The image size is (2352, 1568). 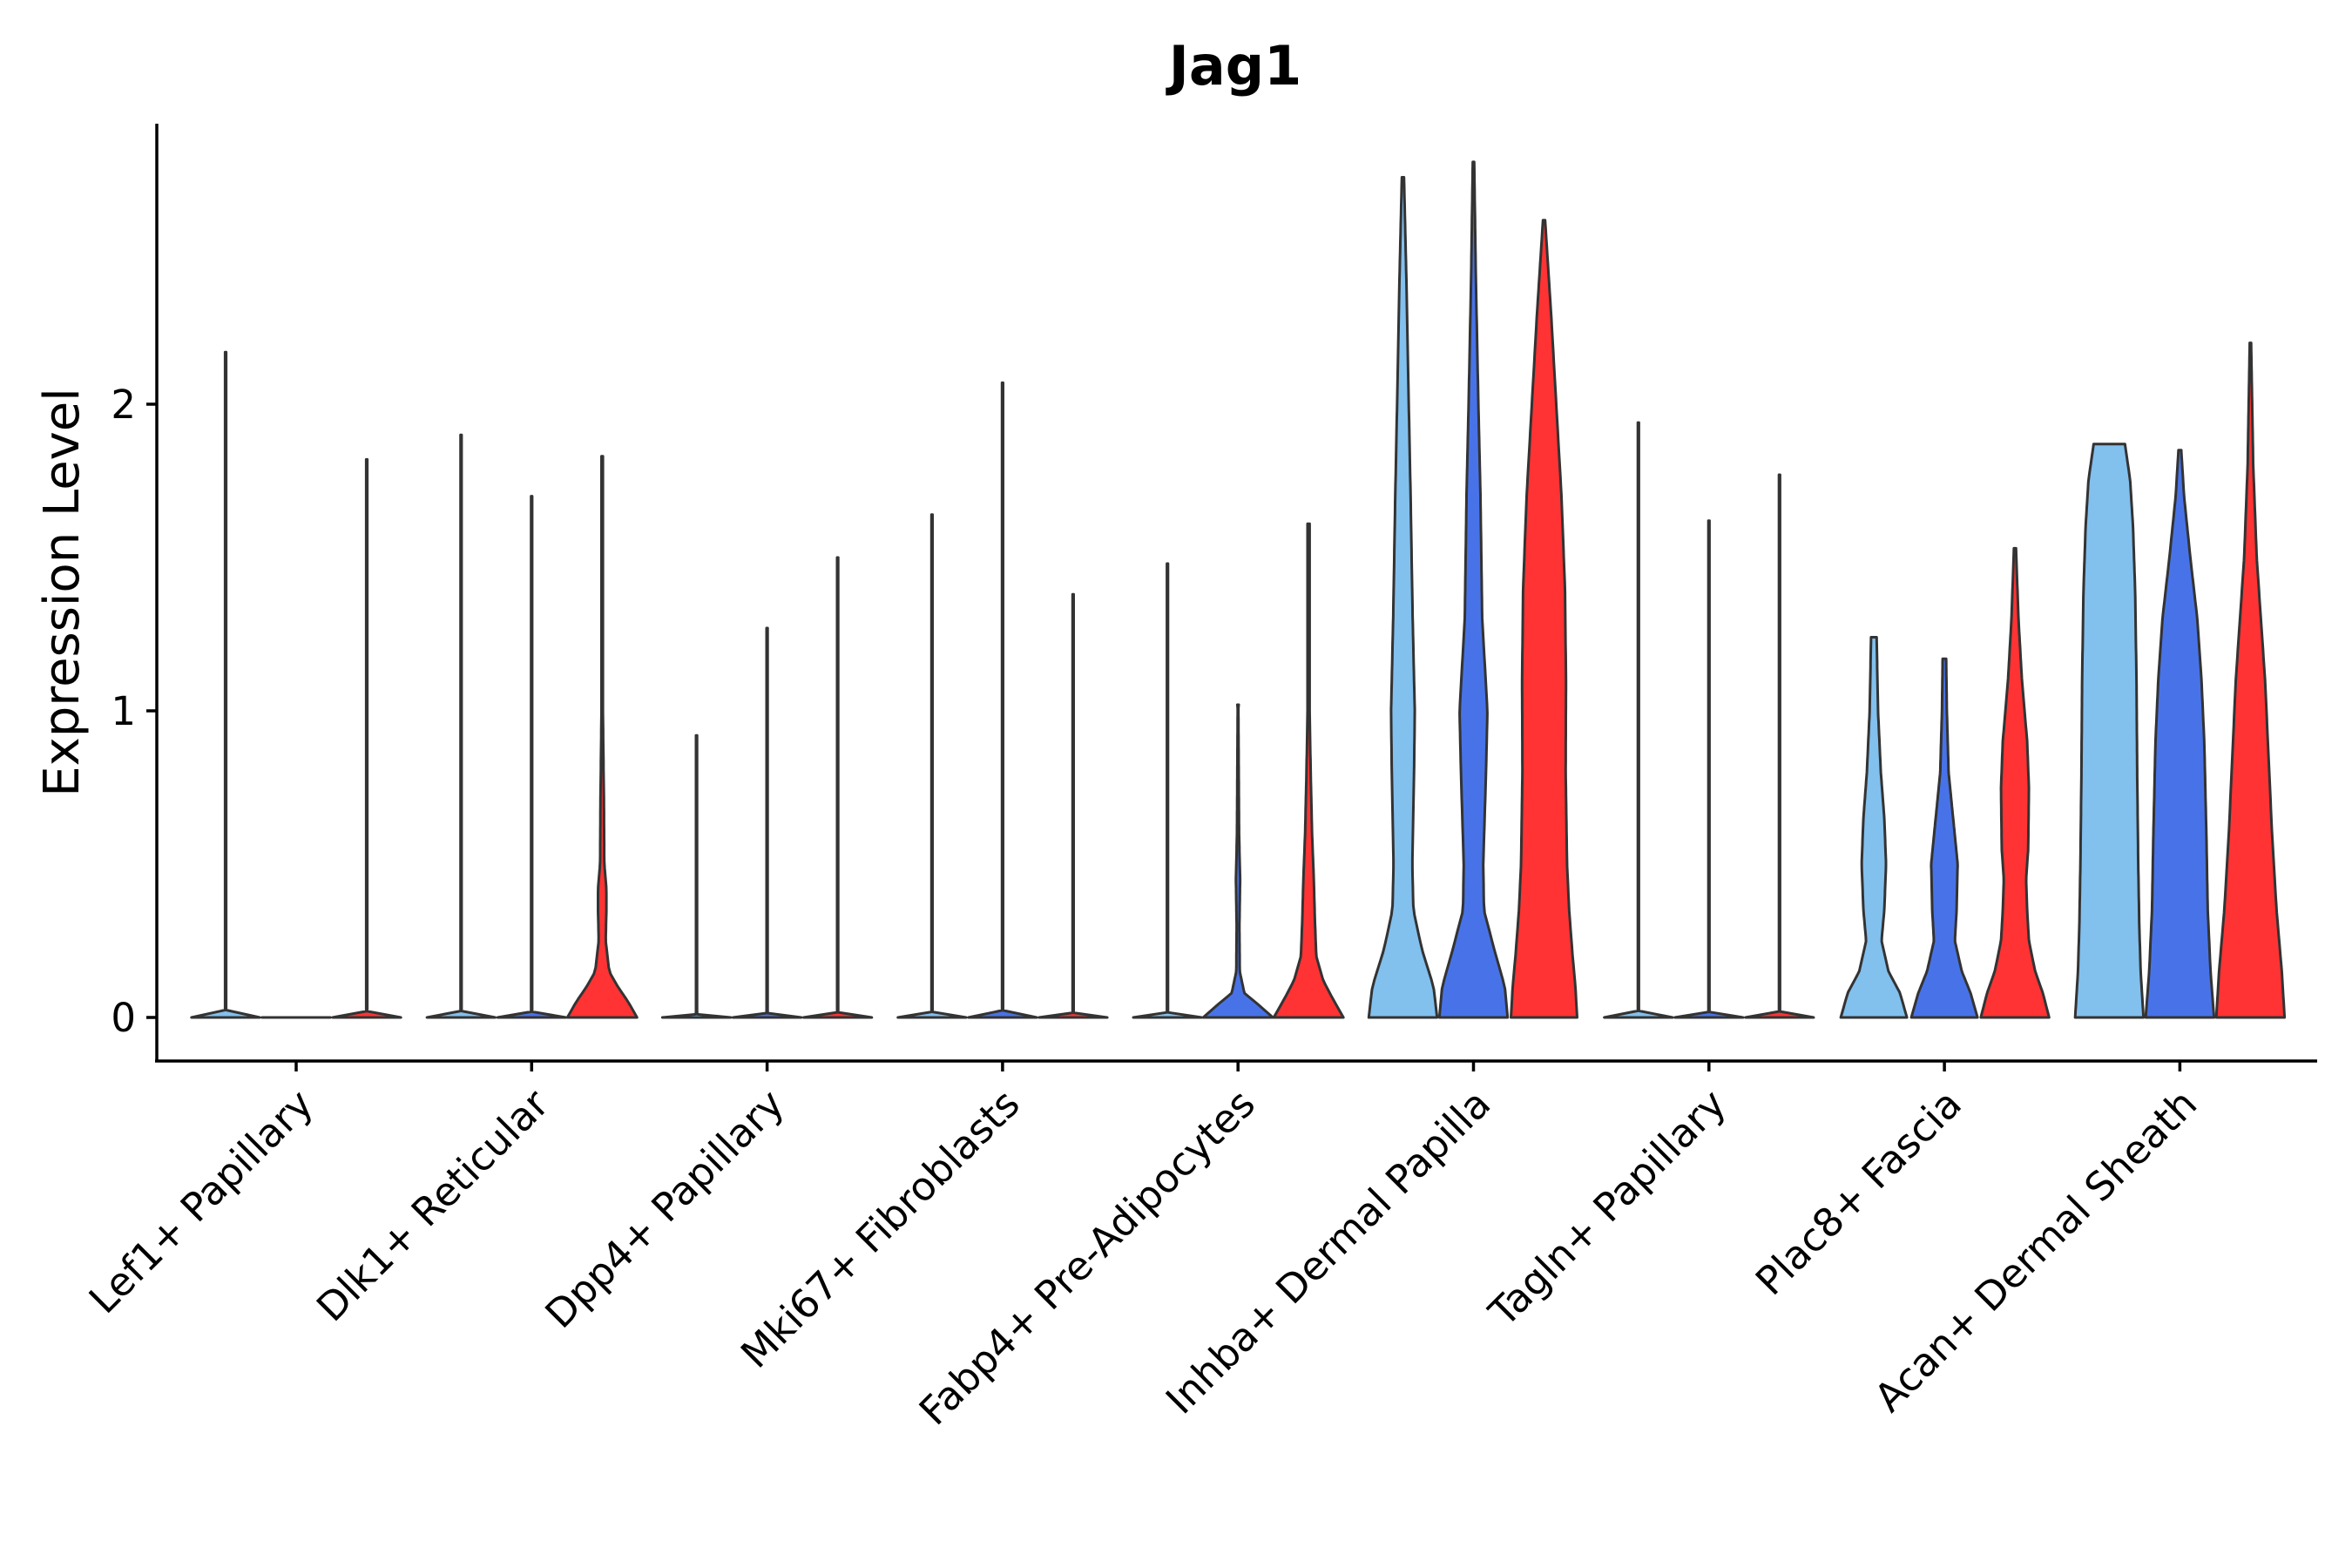 I want to click on x-tick-label: Dlk1+ Reticular, so click(x=433, y=1205).